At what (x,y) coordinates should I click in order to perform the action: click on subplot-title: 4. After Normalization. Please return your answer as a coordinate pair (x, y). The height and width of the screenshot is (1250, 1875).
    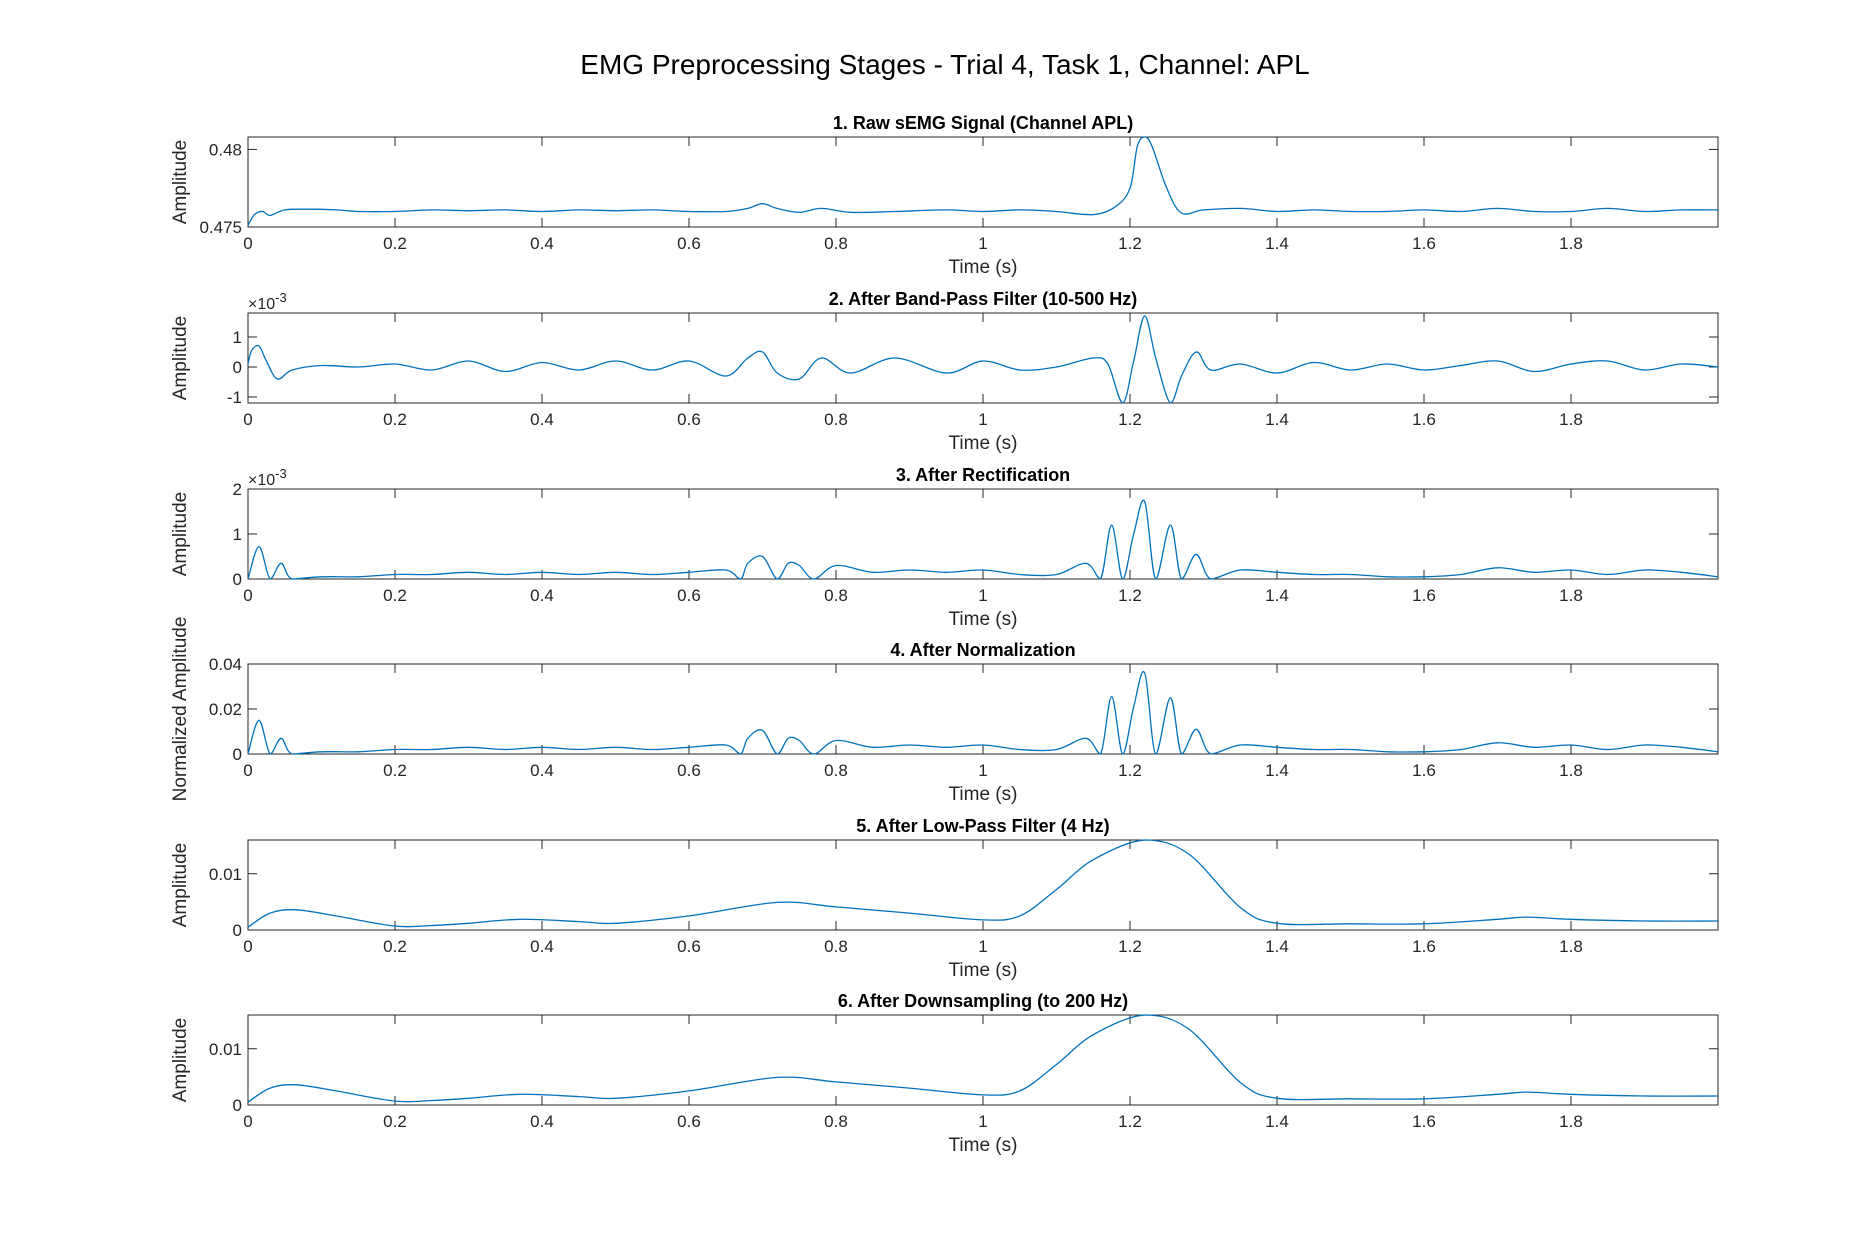
    Looking at the image, I should click on (982, 650).